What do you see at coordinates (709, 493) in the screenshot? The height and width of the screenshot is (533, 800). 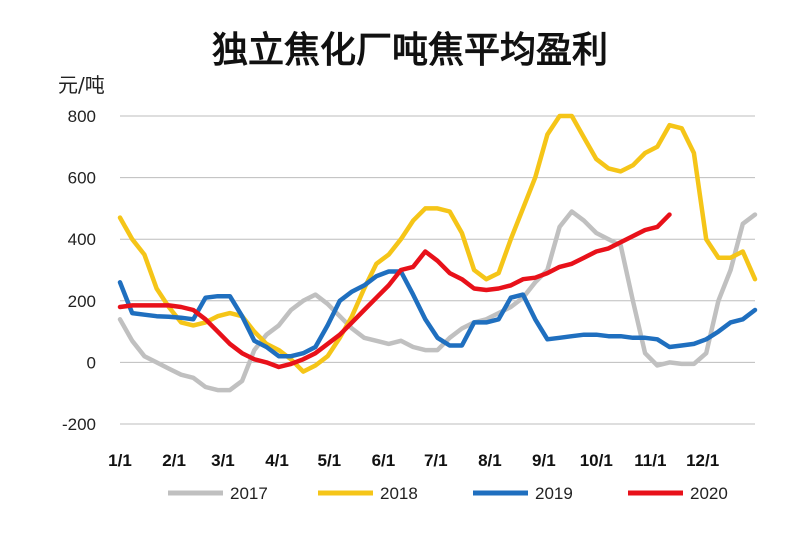 I see `legend-label-2020: 2020` at bounding box center [709, 493].